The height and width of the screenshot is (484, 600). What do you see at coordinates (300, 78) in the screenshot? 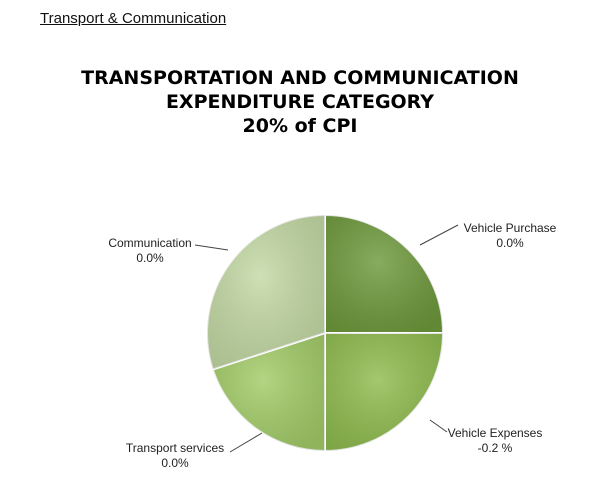
I see `chart-title-line-1: TRANSPORTATION AND COMMUNICATION` at bounding box center [300, 78].